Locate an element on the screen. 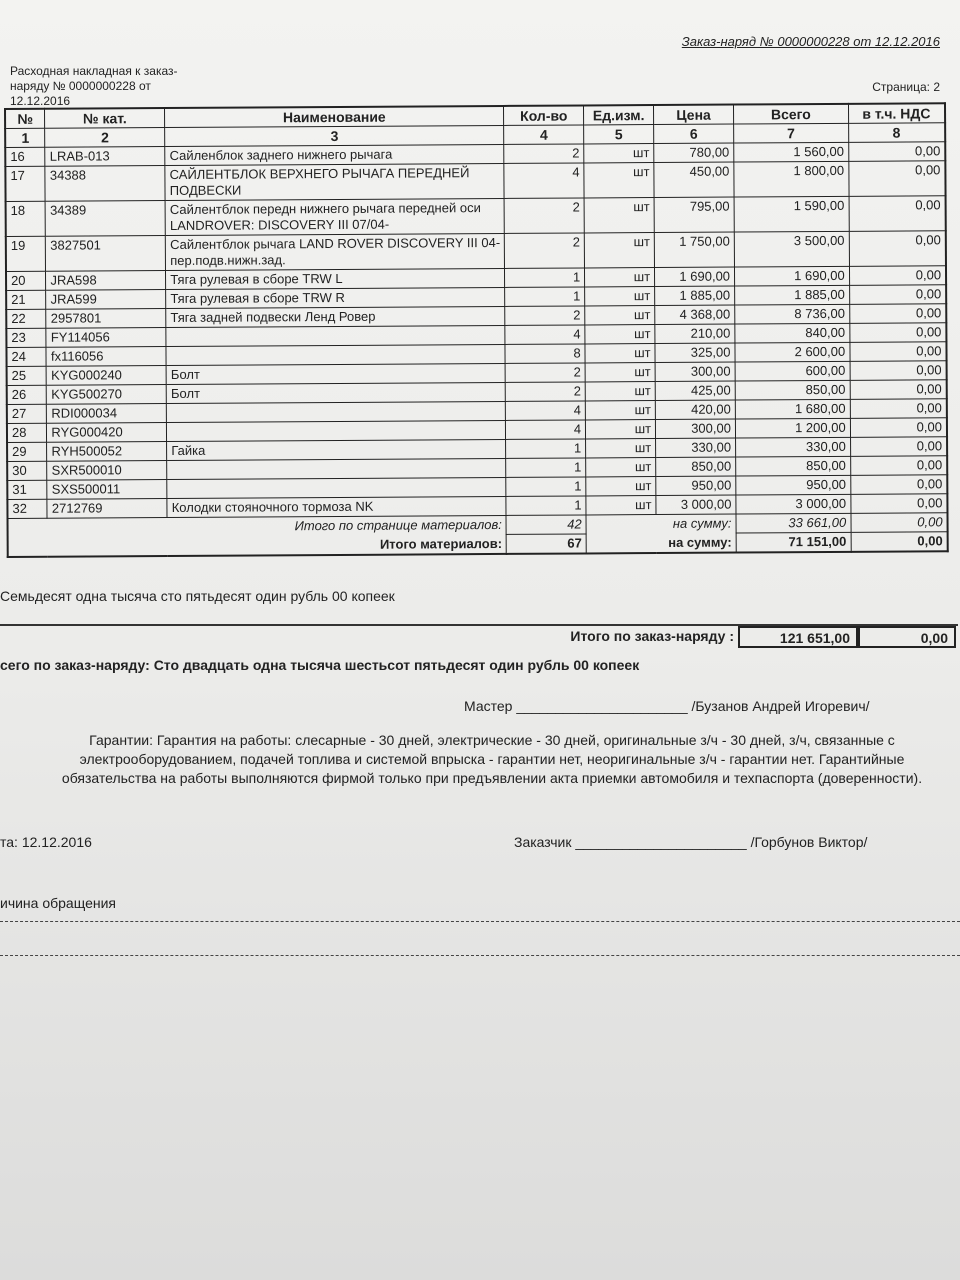 Image resolution: width=960 pixels, height=1280 pixels. page-total-sum: 33 661,00 is located at coordinates (793, 523).